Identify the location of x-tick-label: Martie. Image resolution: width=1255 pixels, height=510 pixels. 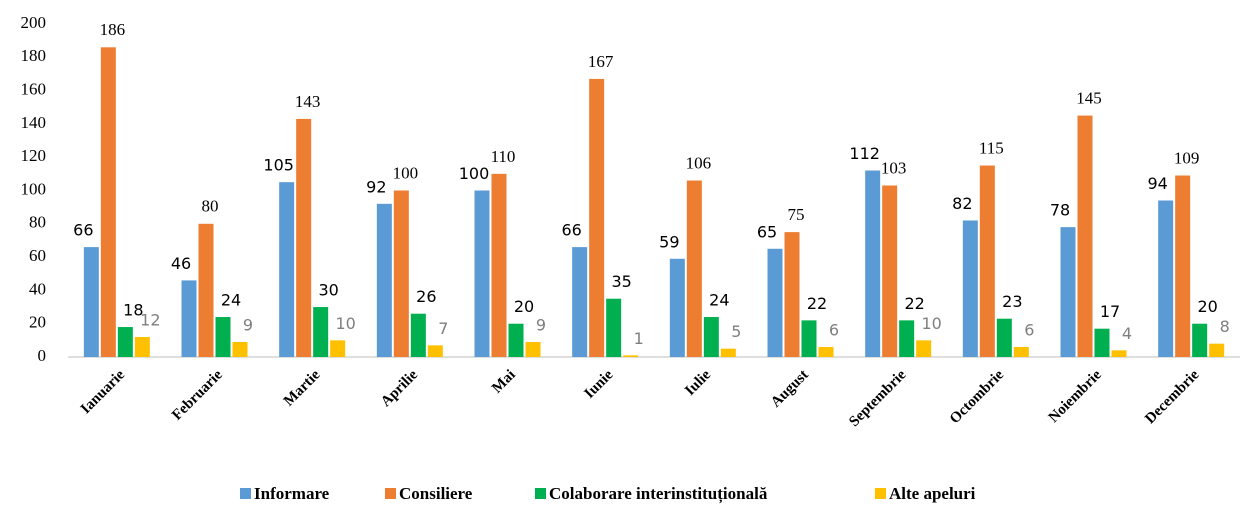
(302, 388).